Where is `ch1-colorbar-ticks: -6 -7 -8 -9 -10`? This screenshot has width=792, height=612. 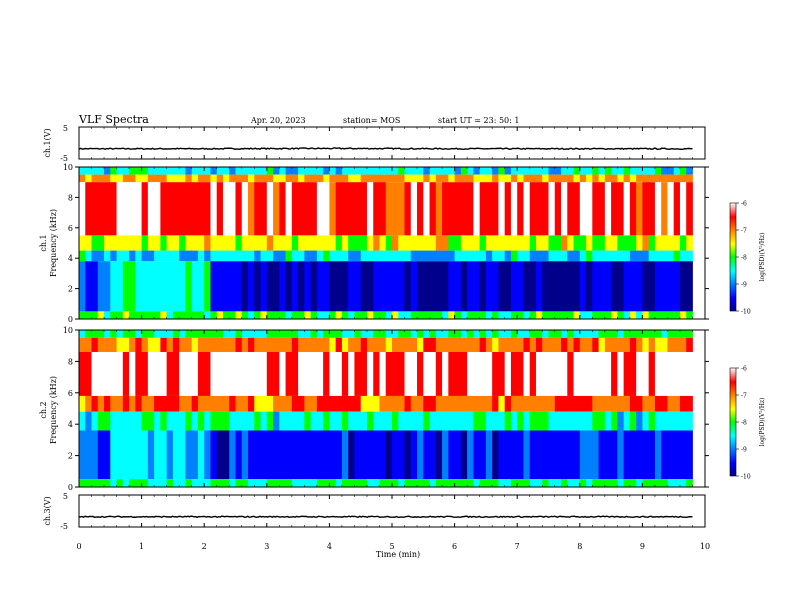
ch1-colorbar-ticks: -6 -7 -8 -9 -10 is located at coordinates (743, 258).